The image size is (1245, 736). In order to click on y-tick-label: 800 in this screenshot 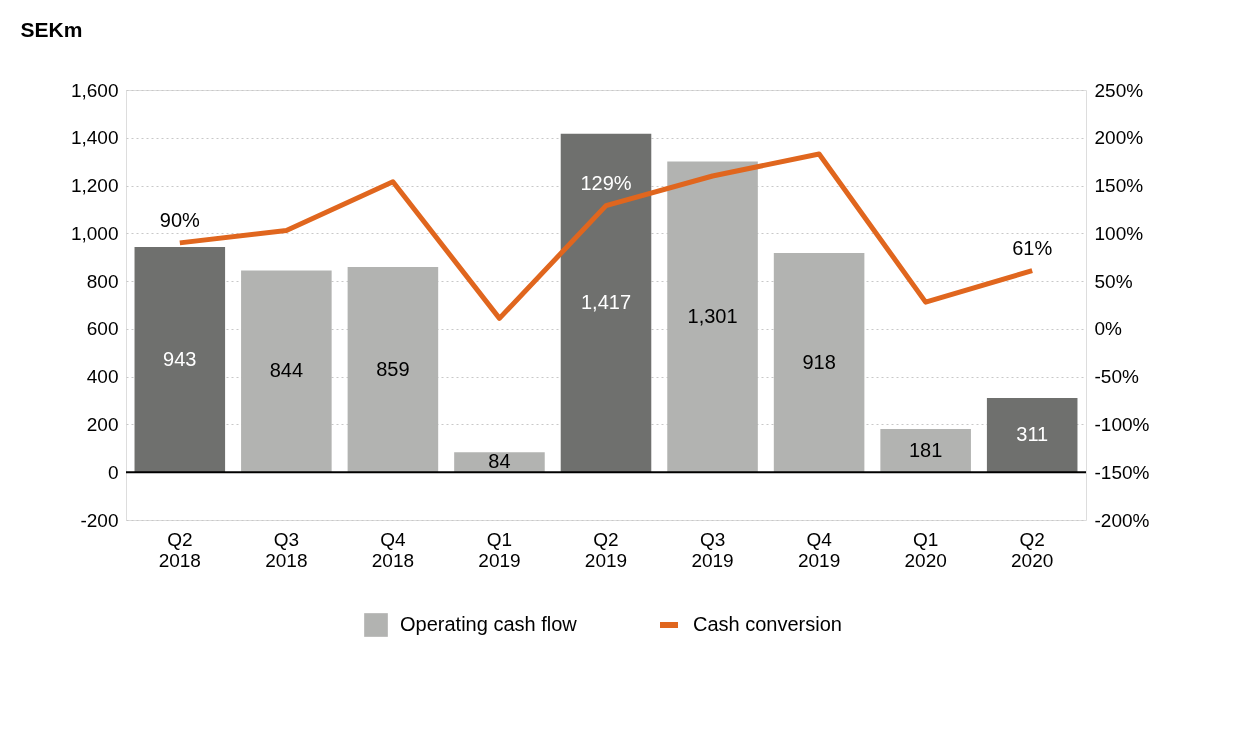, I will do `click(102, 281)`.